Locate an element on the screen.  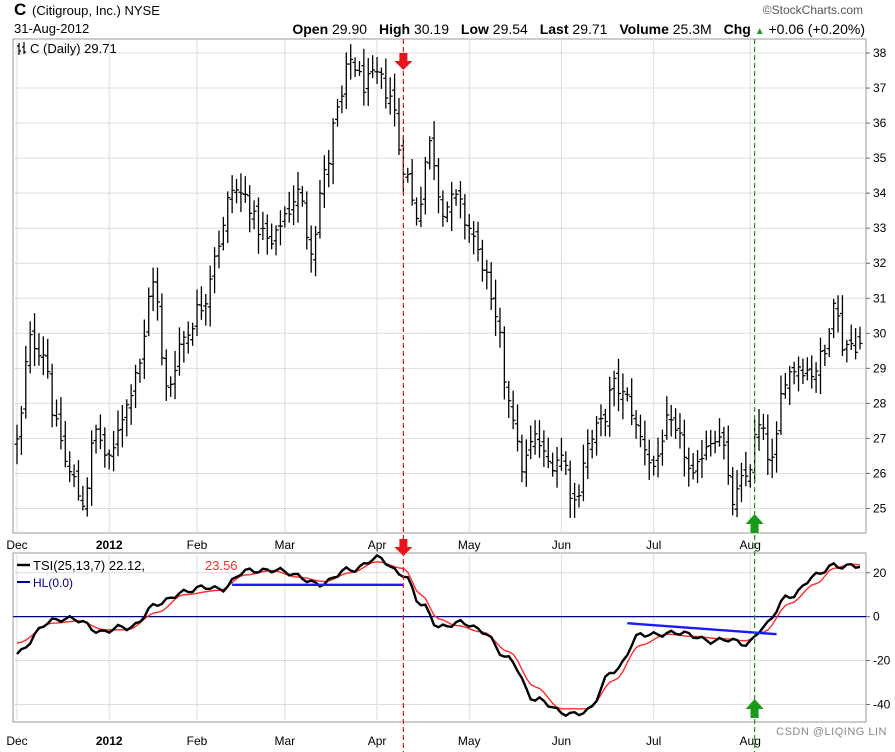
tsi-y-tick-label: -20 is located at coordinates (882, 661).